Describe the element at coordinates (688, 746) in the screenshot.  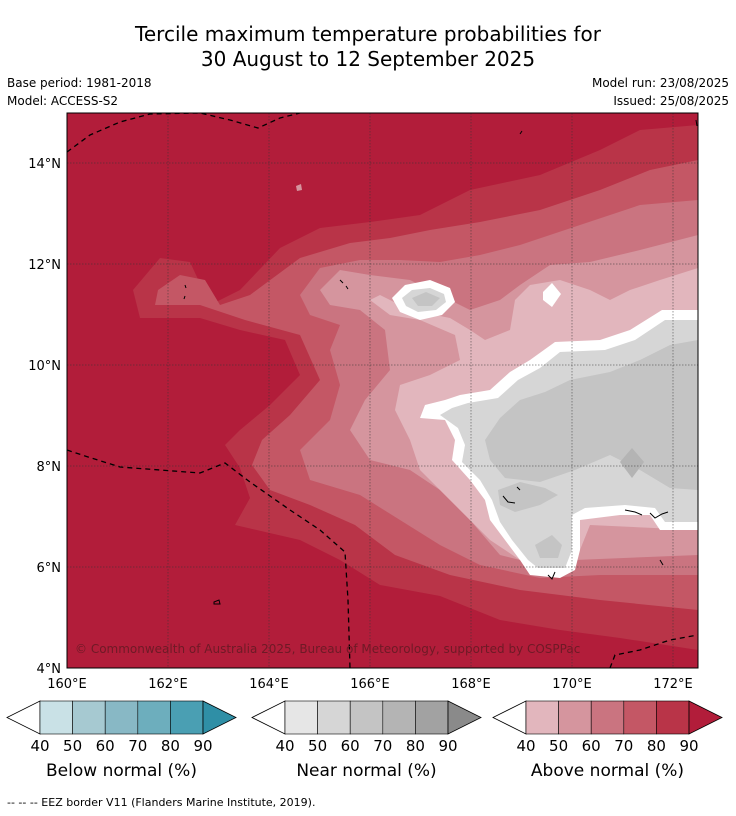
I see `colorbar-above-tick-90: 90` at that location.